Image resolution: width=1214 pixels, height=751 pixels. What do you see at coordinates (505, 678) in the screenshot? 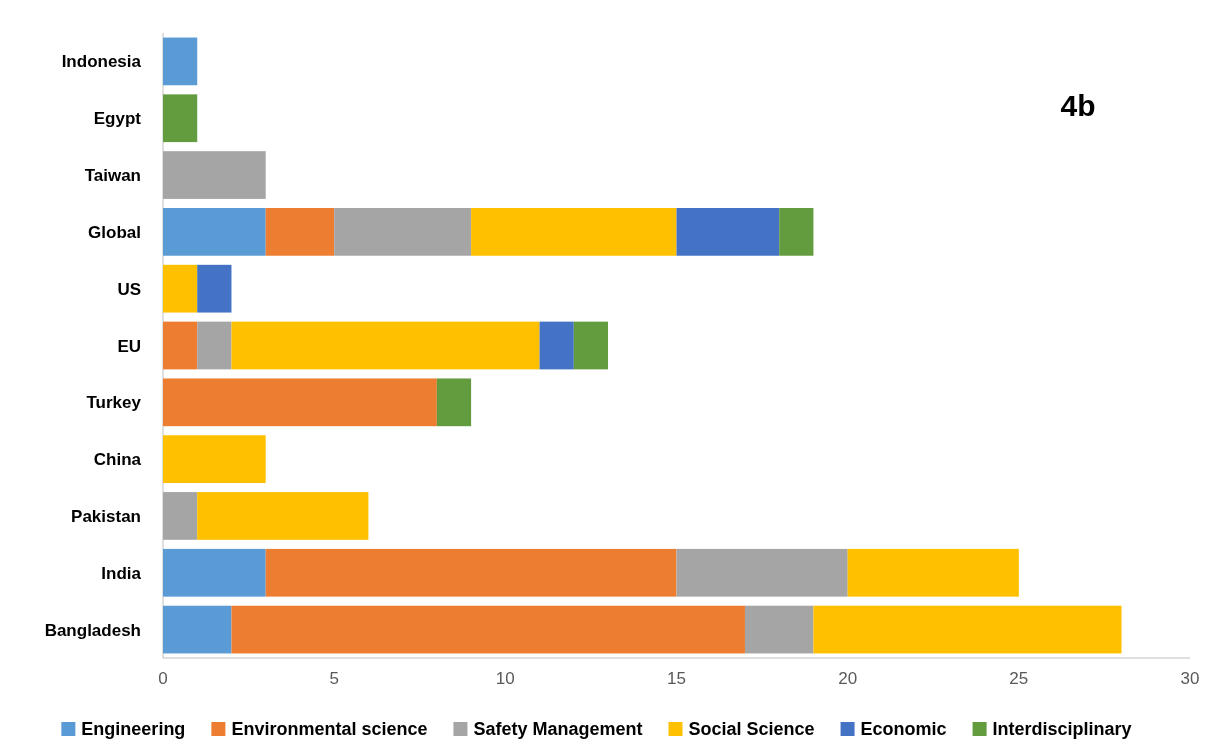
I see `x-tick-label: 10` at bounding box center [505, 678].